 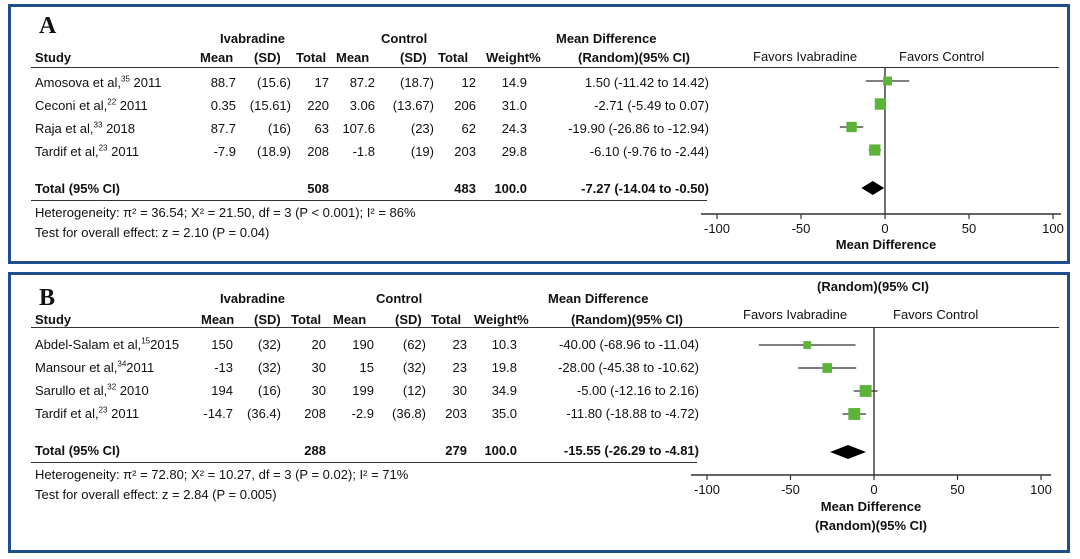 I want to click on c-sd: (23), so click(x=422, y=128).